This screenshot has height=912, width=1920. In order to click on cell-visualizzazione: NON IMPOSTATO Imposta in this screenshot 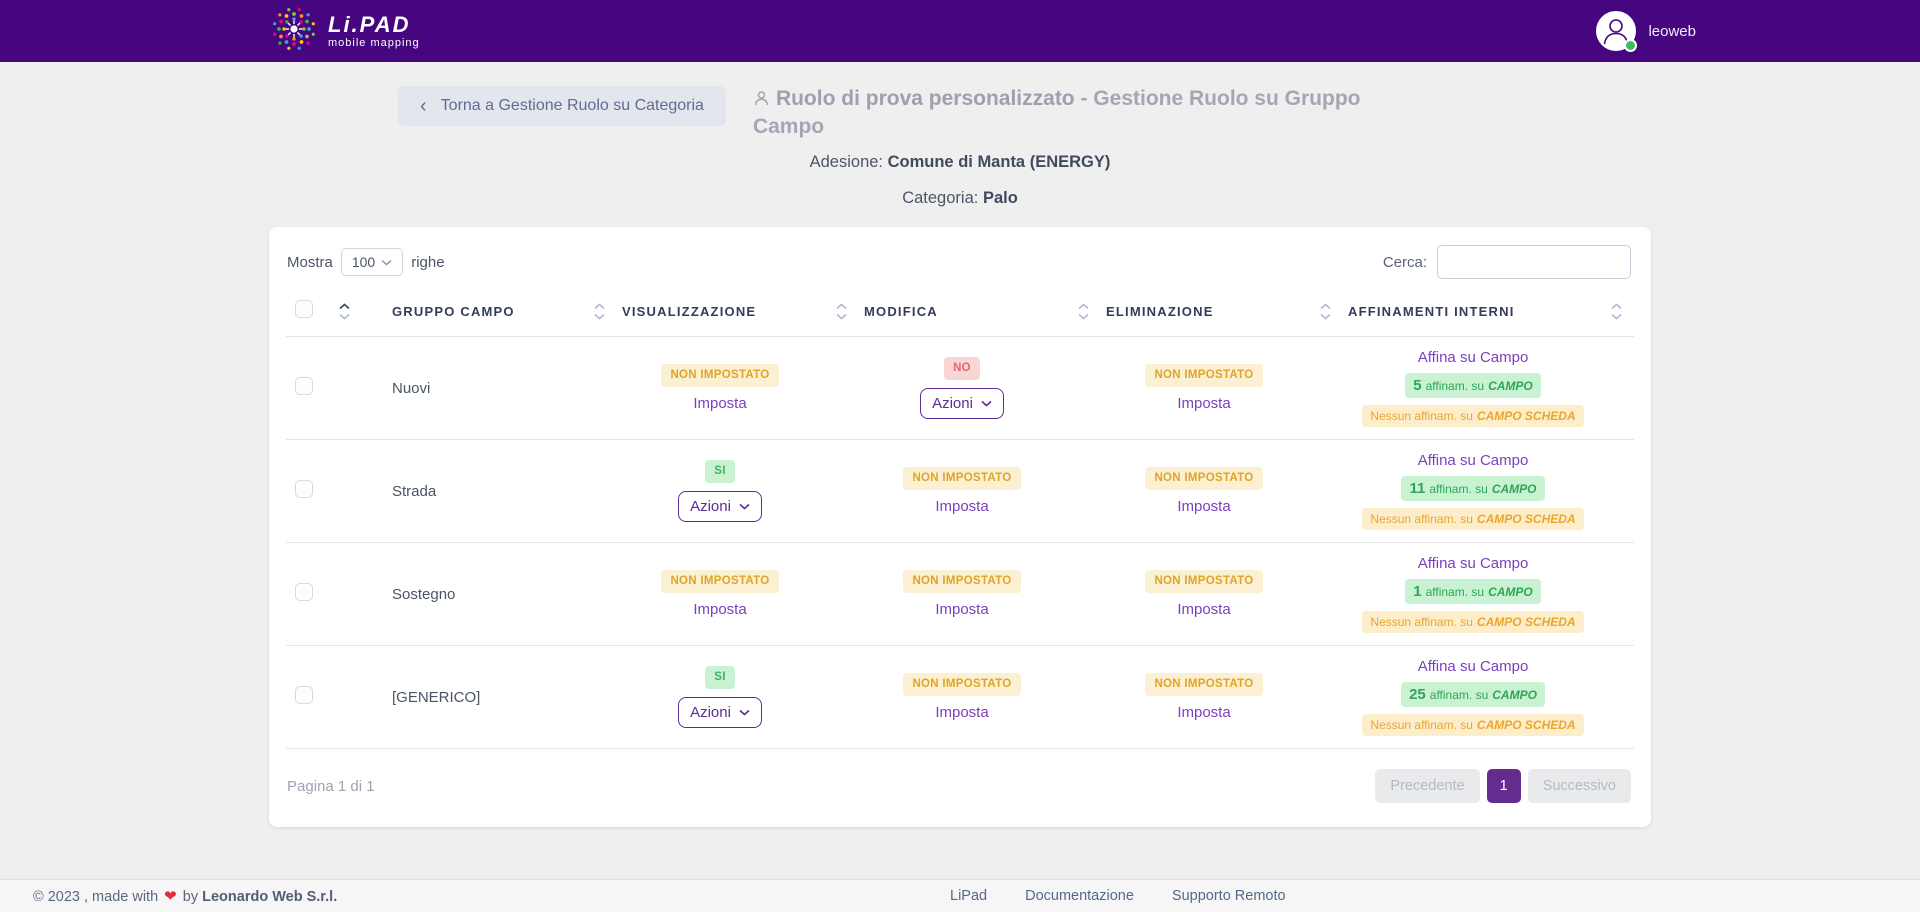, I will do `click(720, 388)`.